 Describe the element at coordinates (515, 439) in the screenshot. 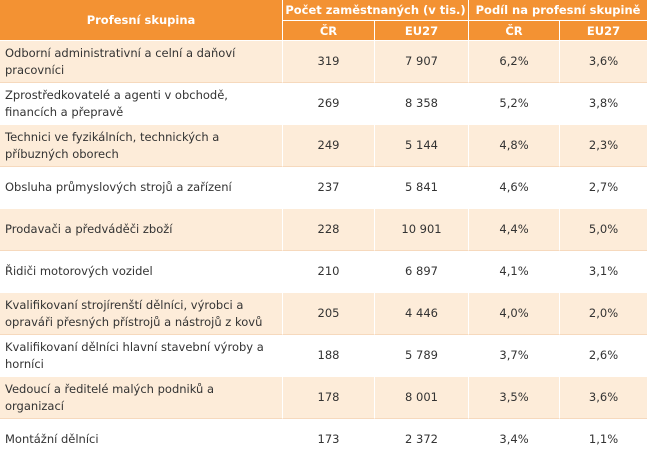

I see `cz-share: 3,4%` at that location.